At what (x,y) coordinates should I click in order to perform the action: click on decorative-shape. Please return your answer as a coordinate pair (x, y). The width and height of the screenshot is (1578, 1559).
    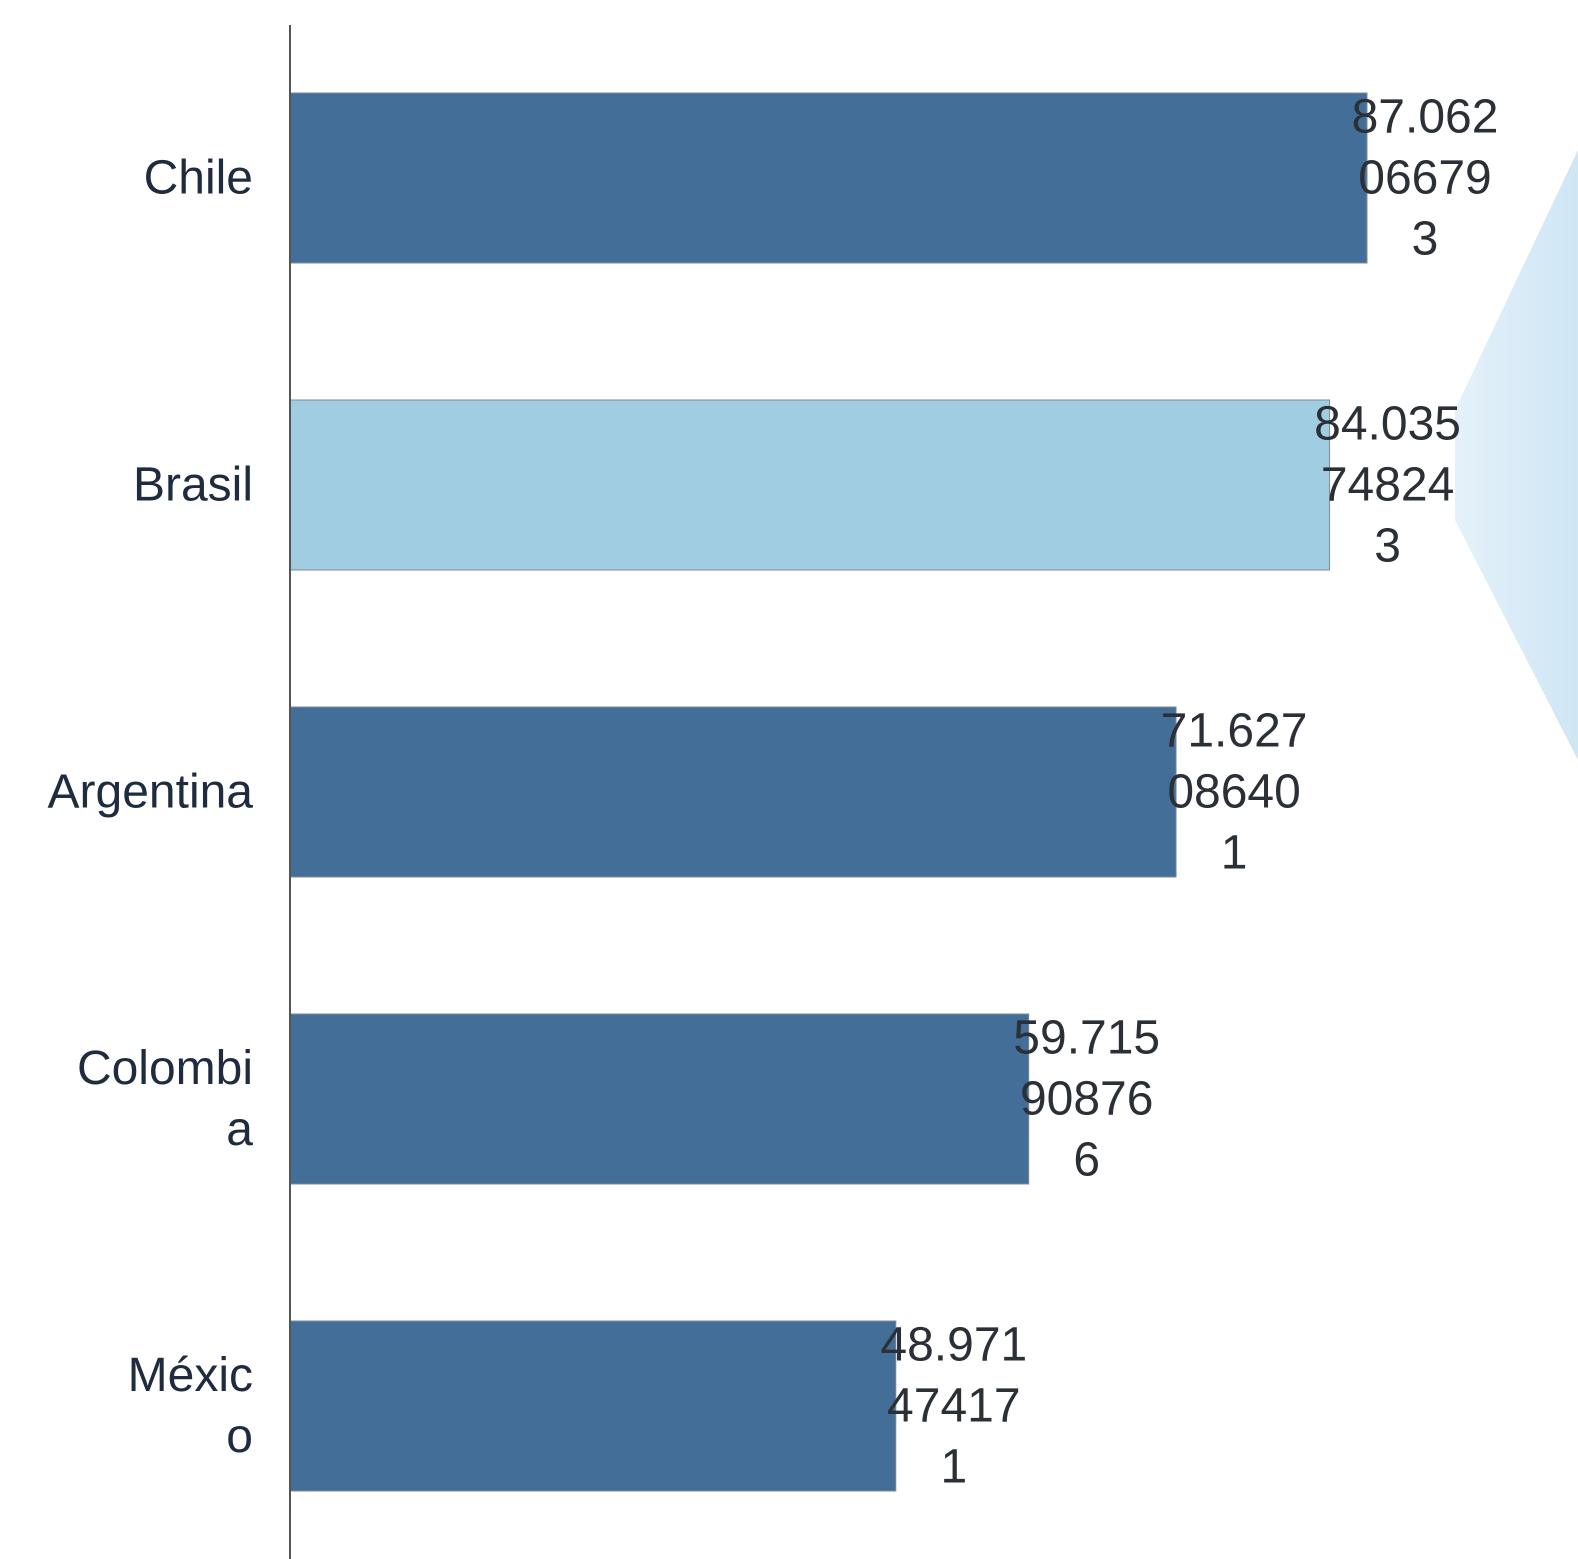
    Looking at the image, I should click on (1516, 455).